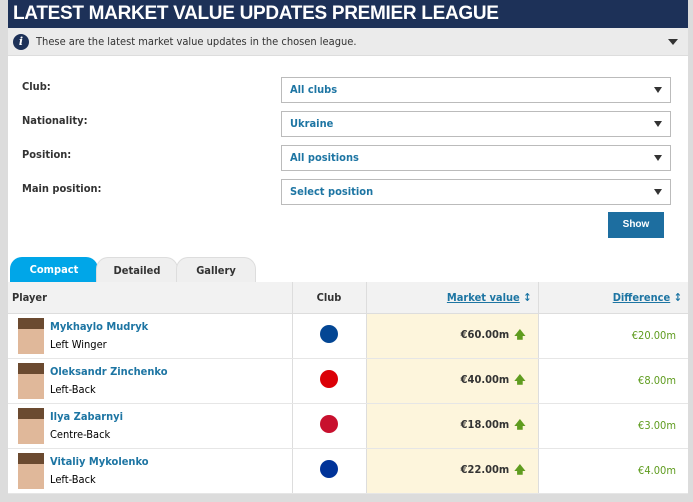 The width and height of the screenshot is (693, 502). I want to click on position-label: Position:, so click(47, 154).